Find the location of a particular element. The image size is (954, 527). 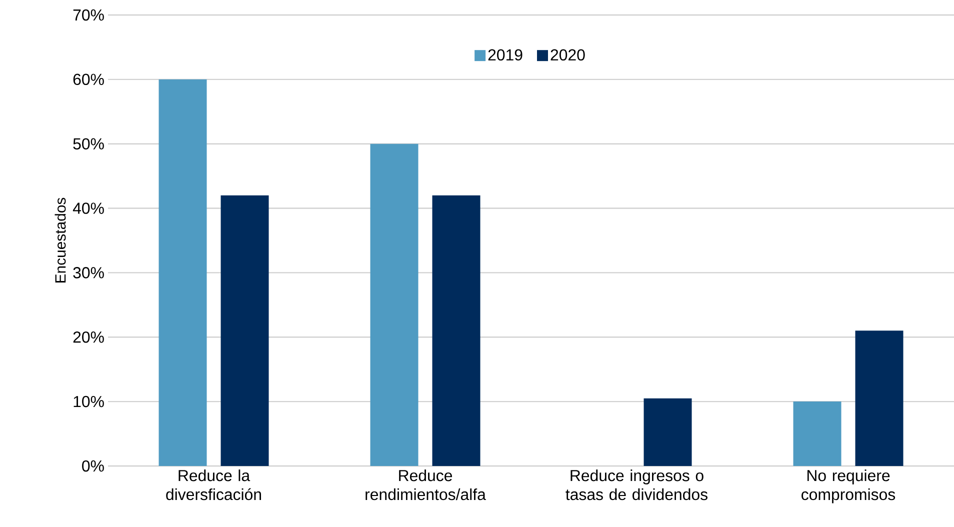

legend-label: 2019 is located at coordinates (505, 55).